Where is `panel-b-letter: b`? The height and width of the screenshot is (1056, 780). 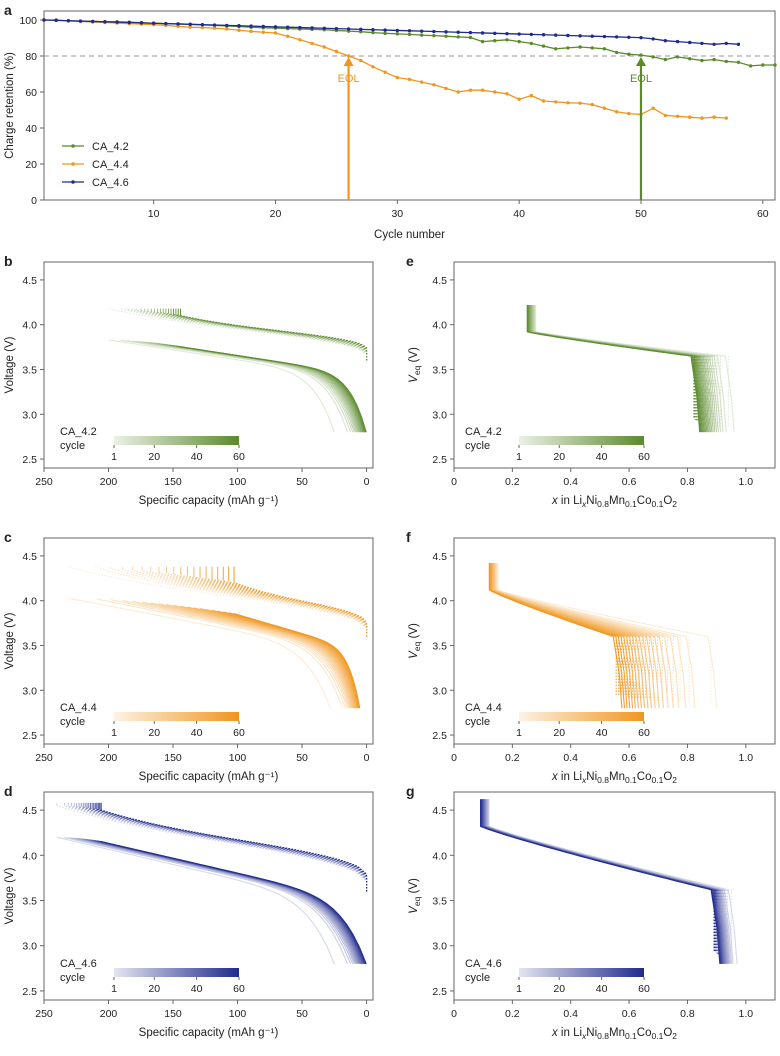 panel-b-letter: b is located at coordinates (8, 261).